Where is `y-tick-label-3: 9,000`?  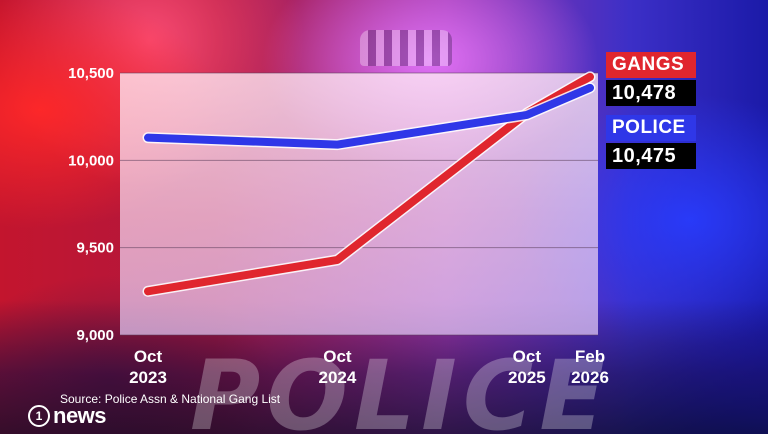
y-tick-label-3: 9,000 is located at coordinates (95, 335).